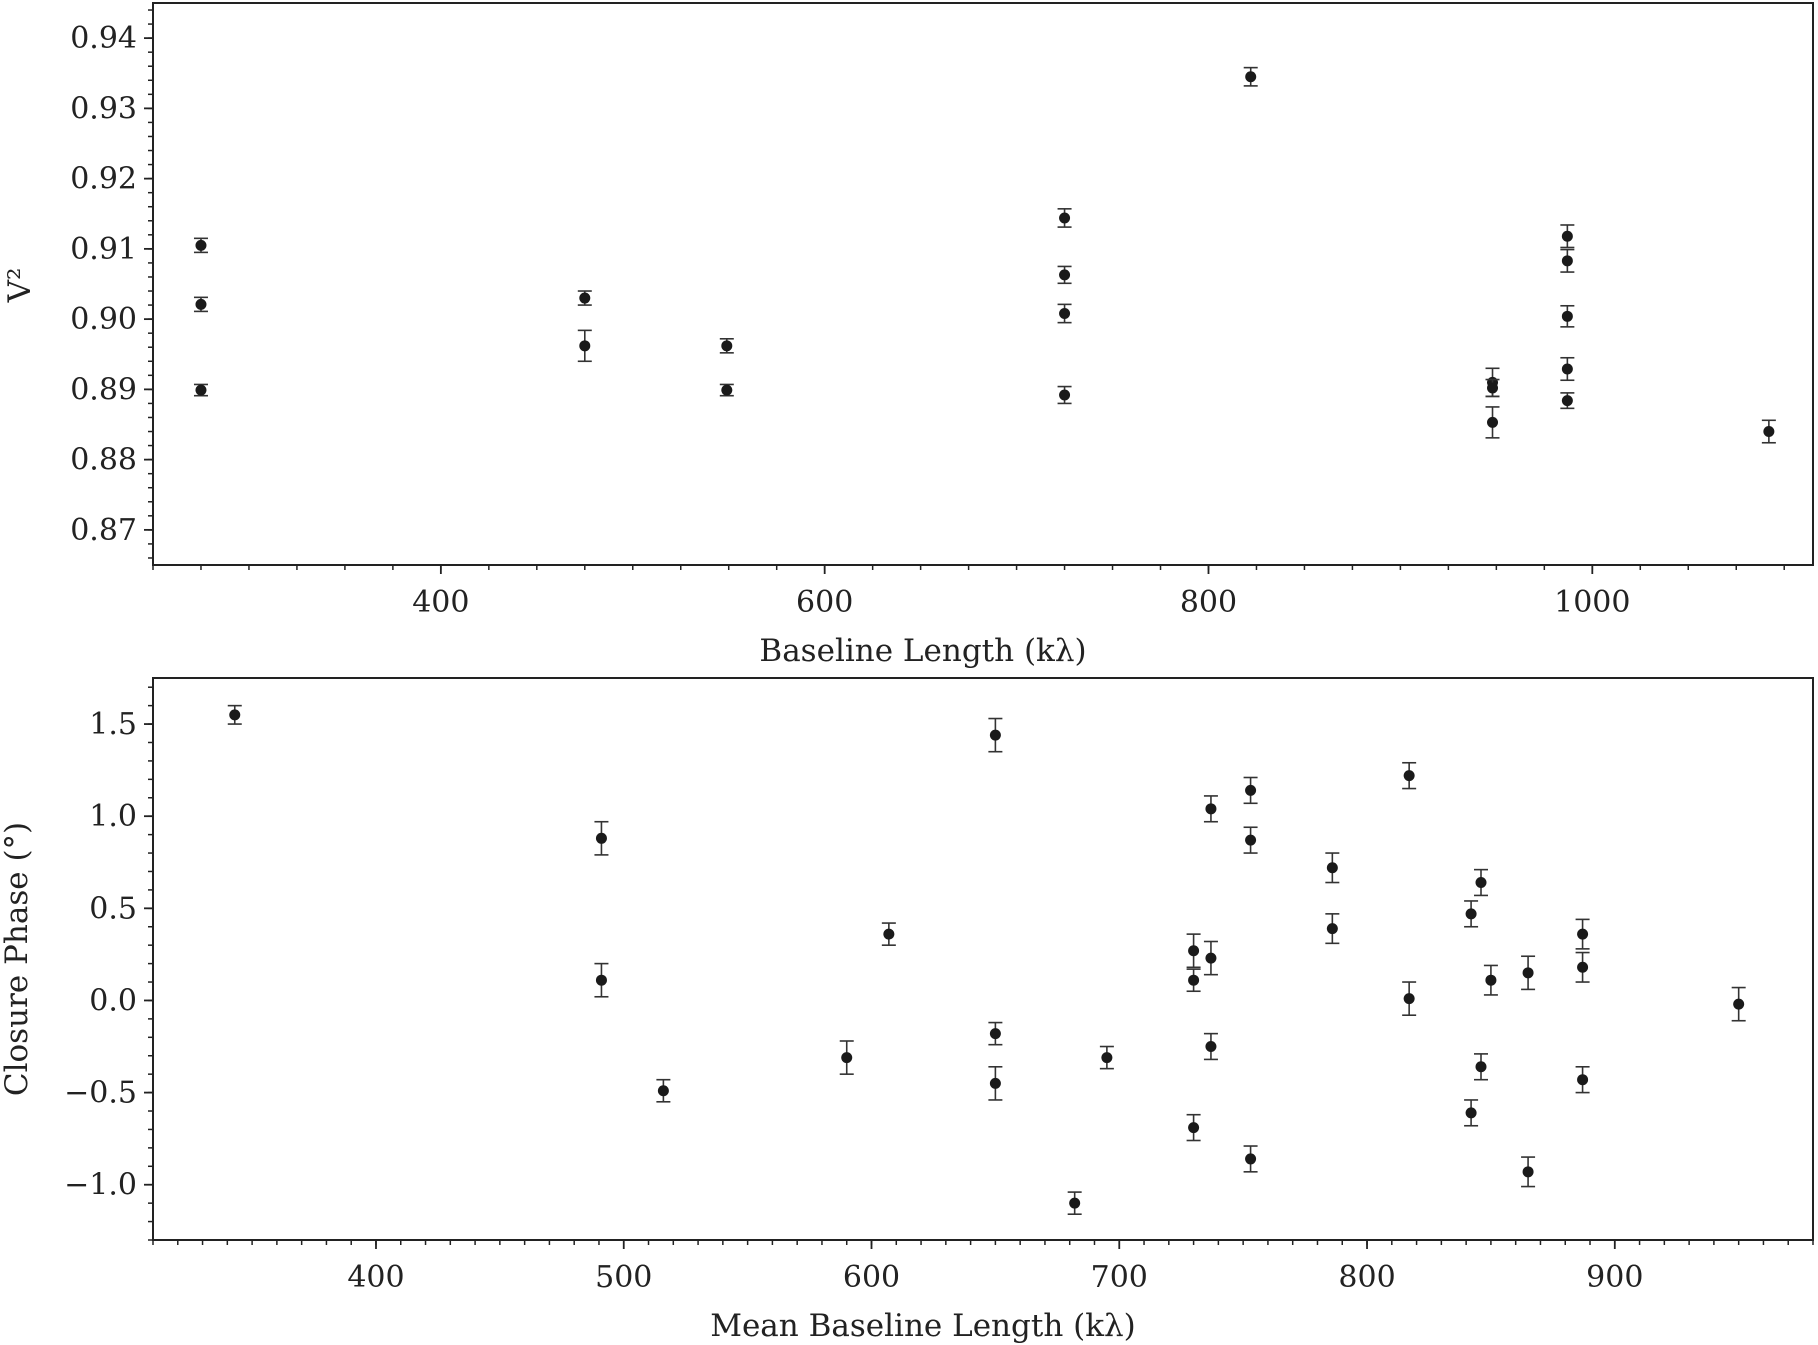  I want to click on p1-x-tick-label: 900, so click(1614, 1277).